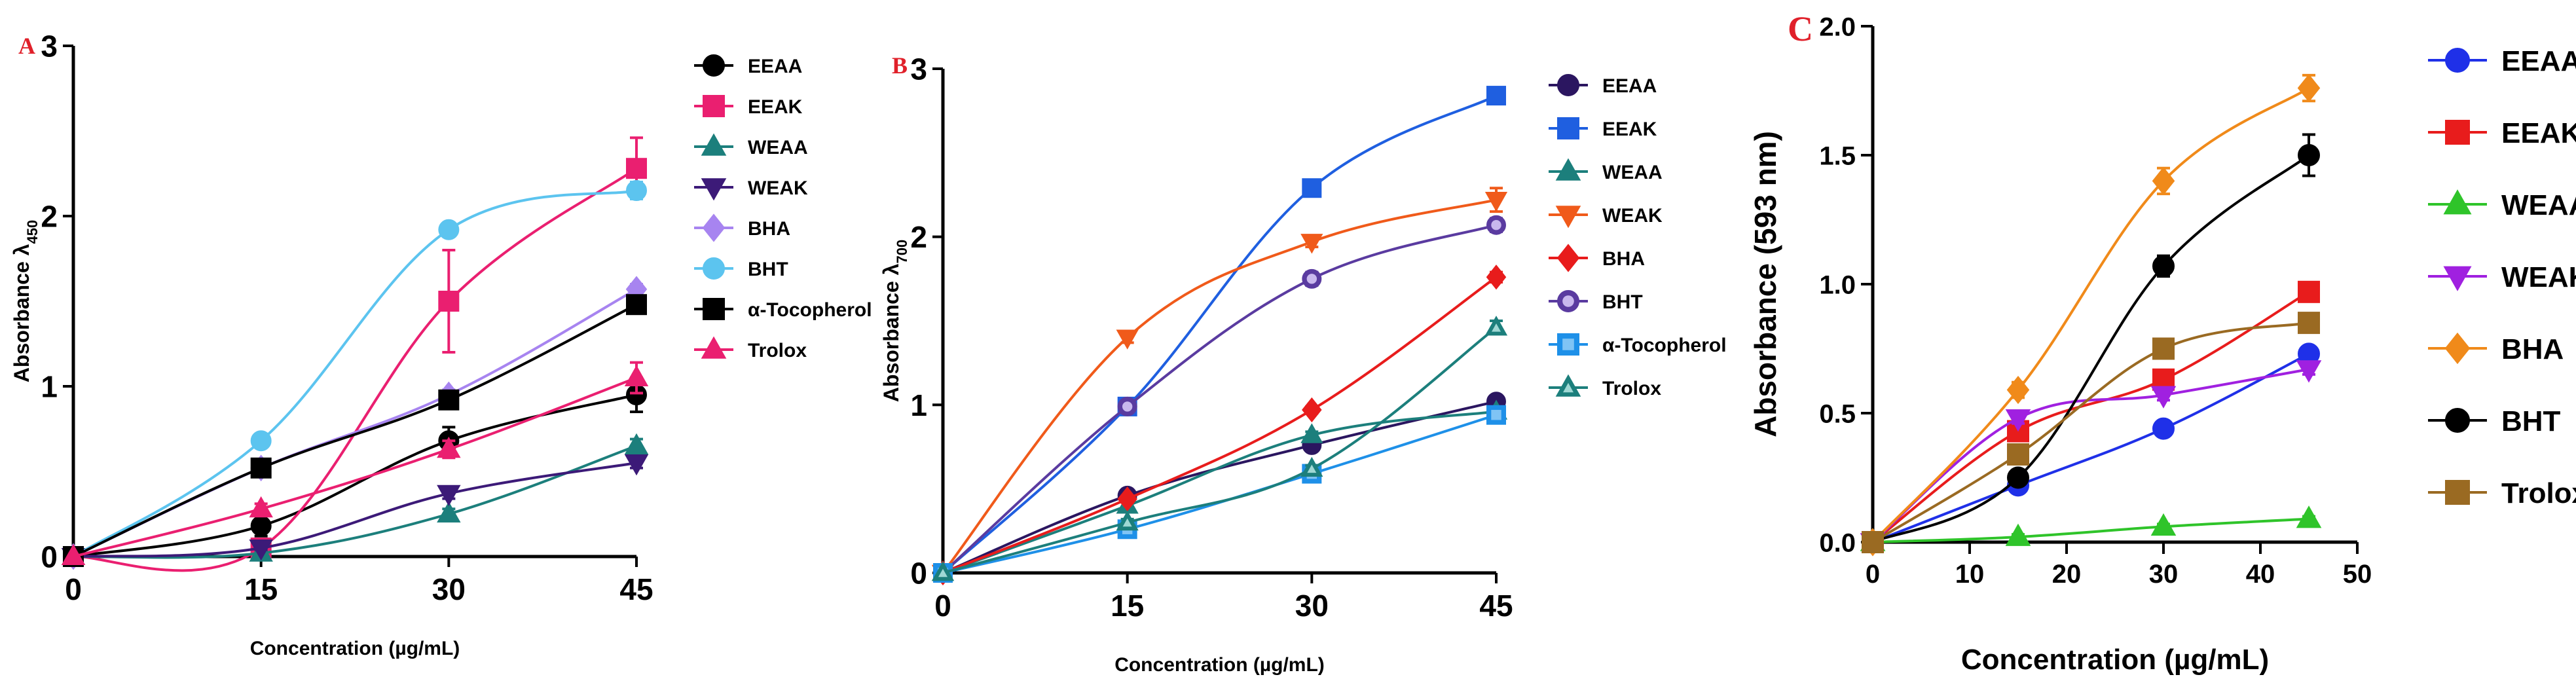 The height and width of the screenshot is (696, 2576). What do you see at coordinates (918, 574) in the screenshot?
I see `y-tick-label: 0` at bounding box center [918, 574].